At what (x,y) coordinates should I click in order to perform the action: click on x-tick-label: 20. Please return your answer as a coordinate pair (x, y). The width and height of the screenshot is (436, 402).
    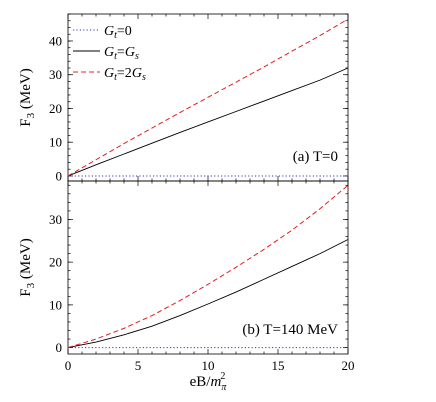
    Looking at the image, I should click on (348, 365).